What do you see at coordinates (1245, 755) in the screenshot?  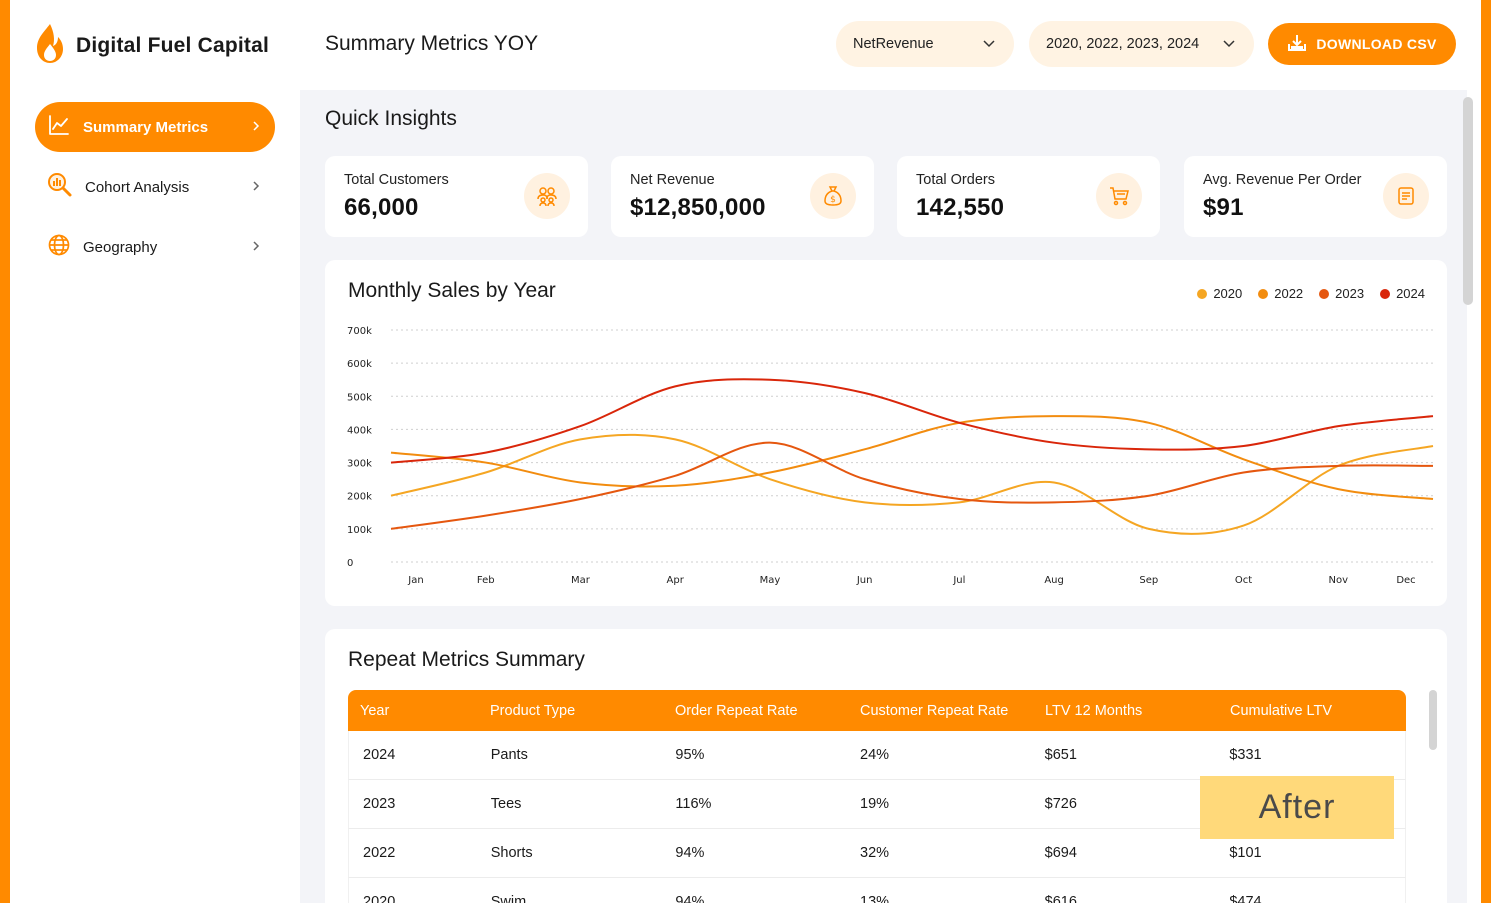 I see `cell-cumulative-ltv: $331` at bounding box center [1245, 755].